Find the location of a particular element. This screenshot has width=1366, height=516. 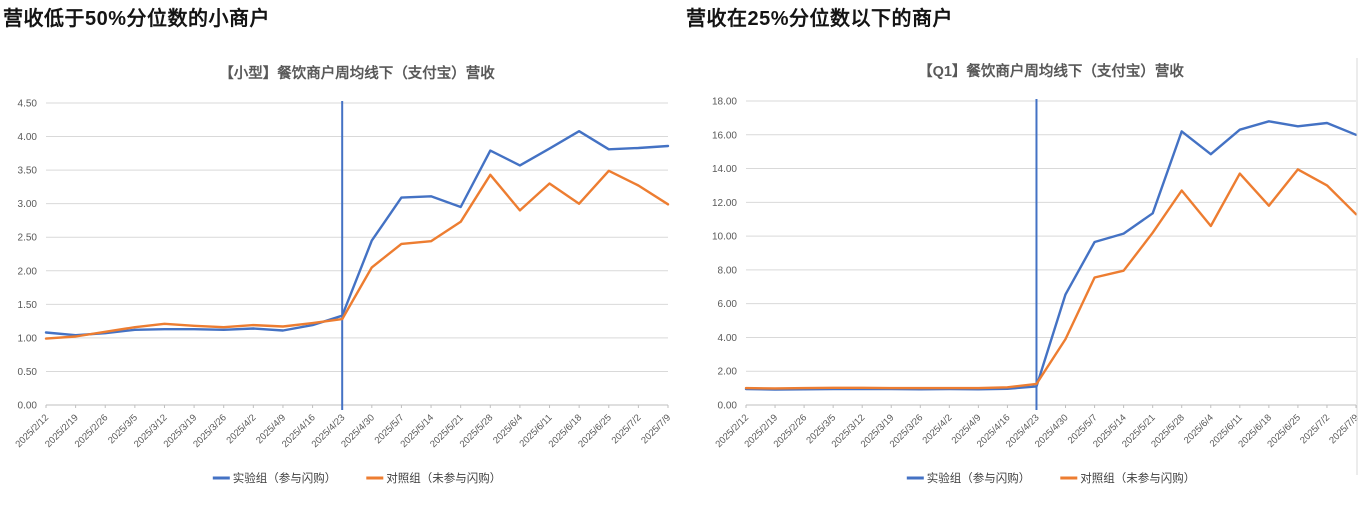

y-axis-label: 10.00 is located at coordinates (724, 237).